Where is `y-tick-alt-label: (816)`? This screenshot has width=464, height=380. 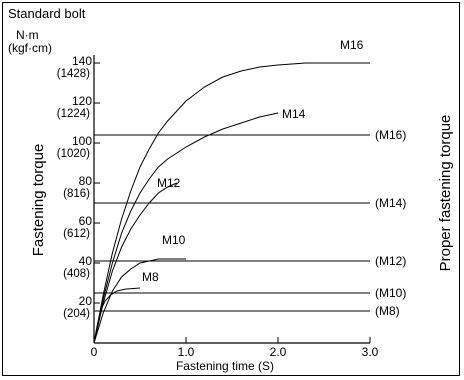
y-tick-alt-label: (816) is located at coordinates (76, 194).